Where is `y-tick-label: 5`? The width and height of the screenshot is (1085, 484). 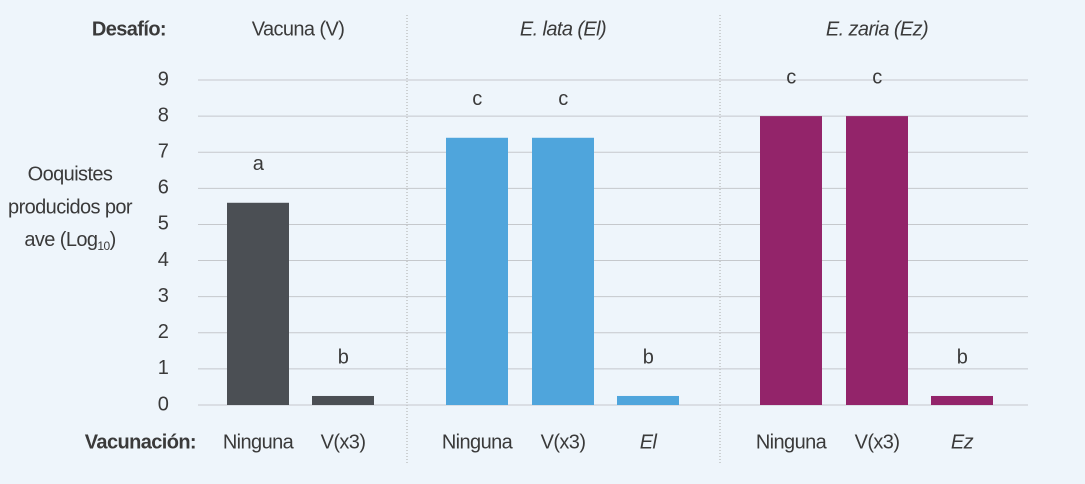
y-tick-label: 5 is located at coordinates (163, 224).